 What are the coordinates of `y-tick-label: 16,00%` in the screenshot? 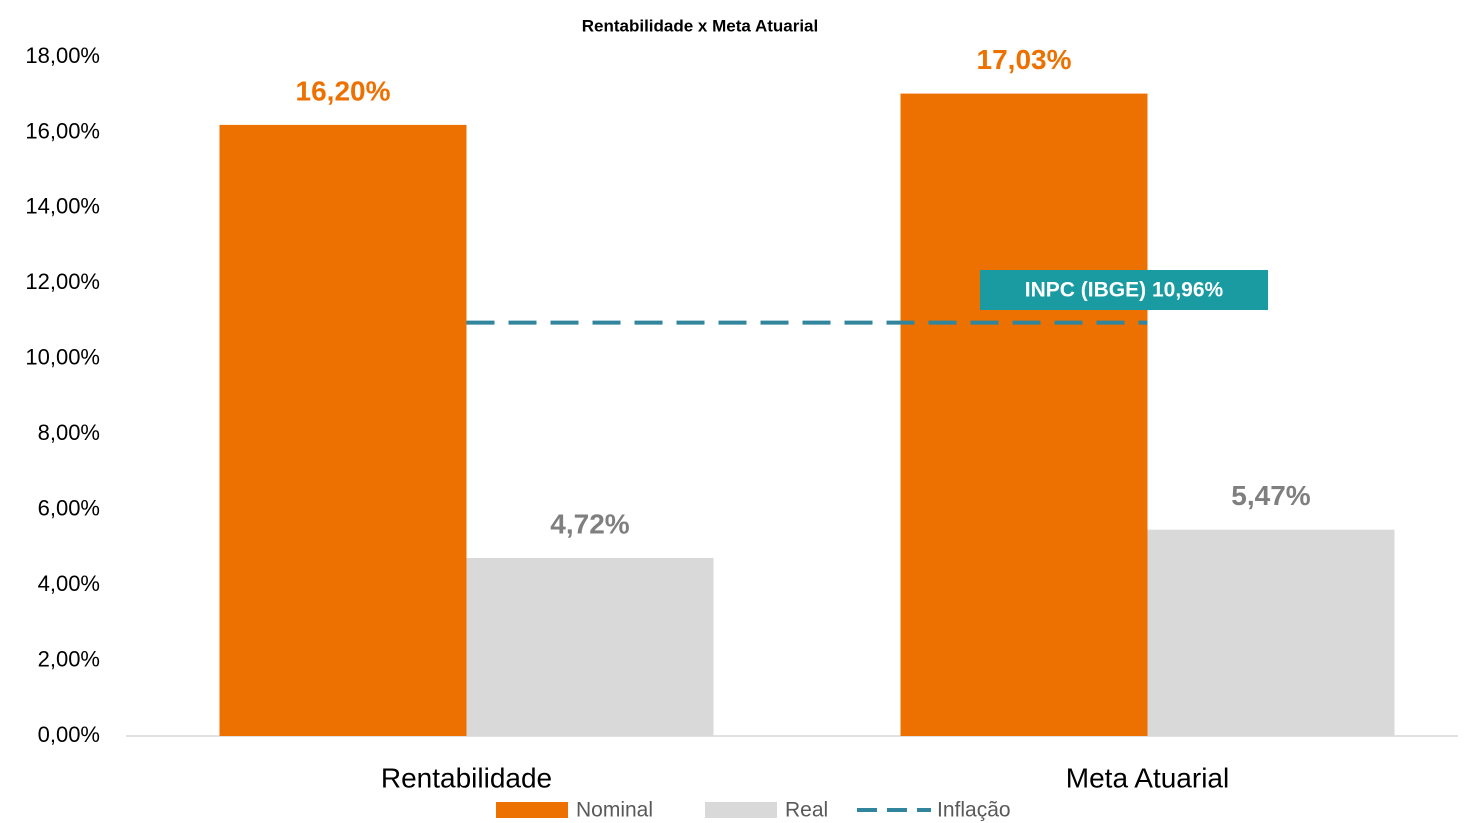 It's located at (62, 130).